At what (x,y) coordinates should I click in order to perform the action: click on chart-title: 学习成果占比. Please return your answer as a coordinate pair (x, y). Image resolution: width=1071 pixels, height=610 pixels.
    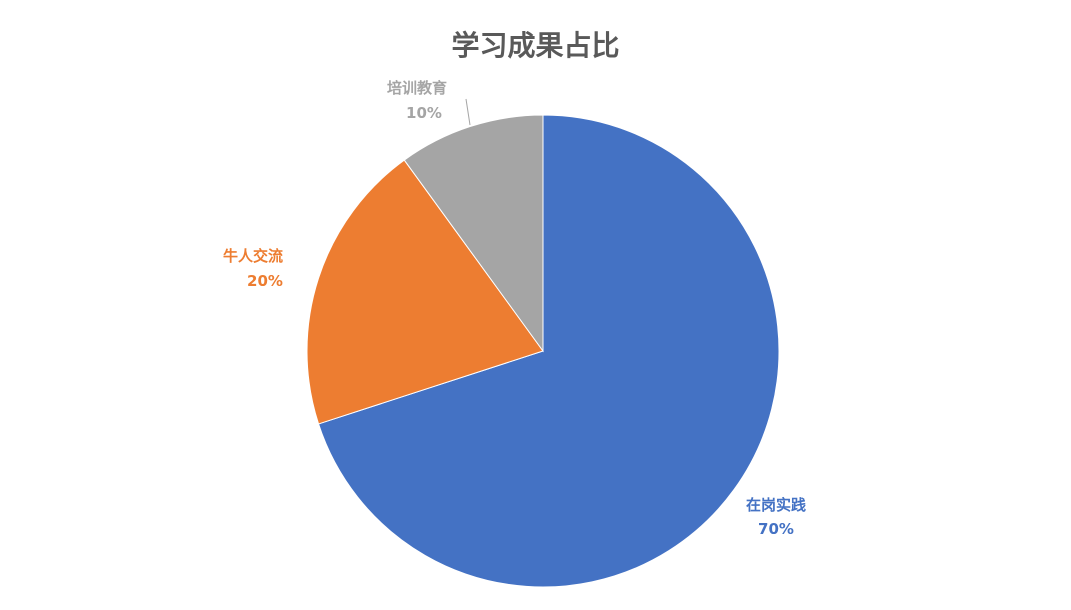
    Looking at the image, I should click on (535, 45).